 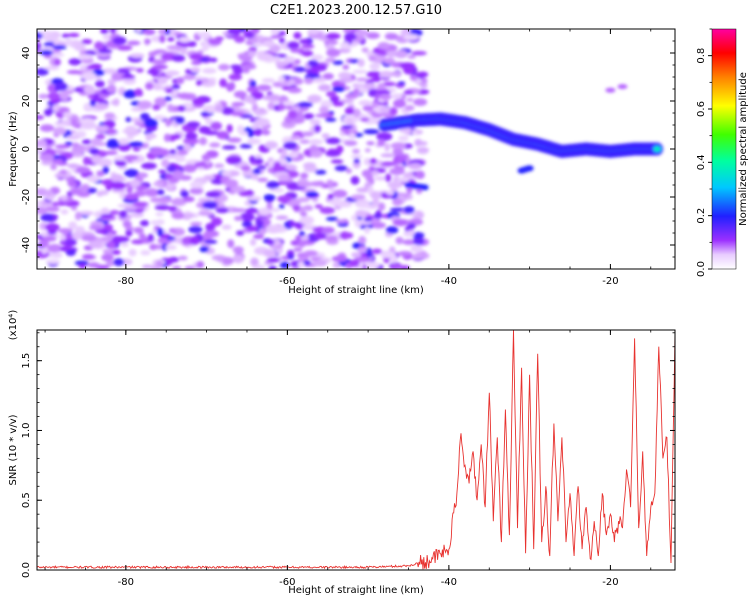 I want to click on x-tick-label: -80, so click(x=126, y=281).